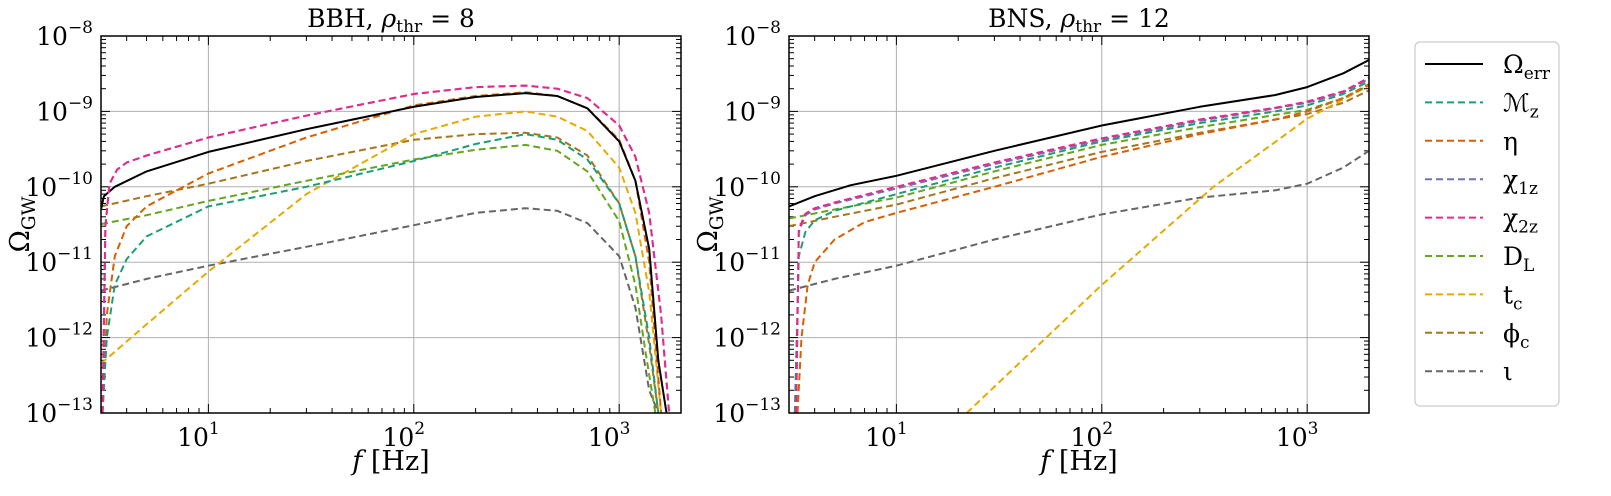 The width and height of the screenshot is (1611, 496). I want to click on chart-title: BBH, ρthr = 8, so click(391, 20).